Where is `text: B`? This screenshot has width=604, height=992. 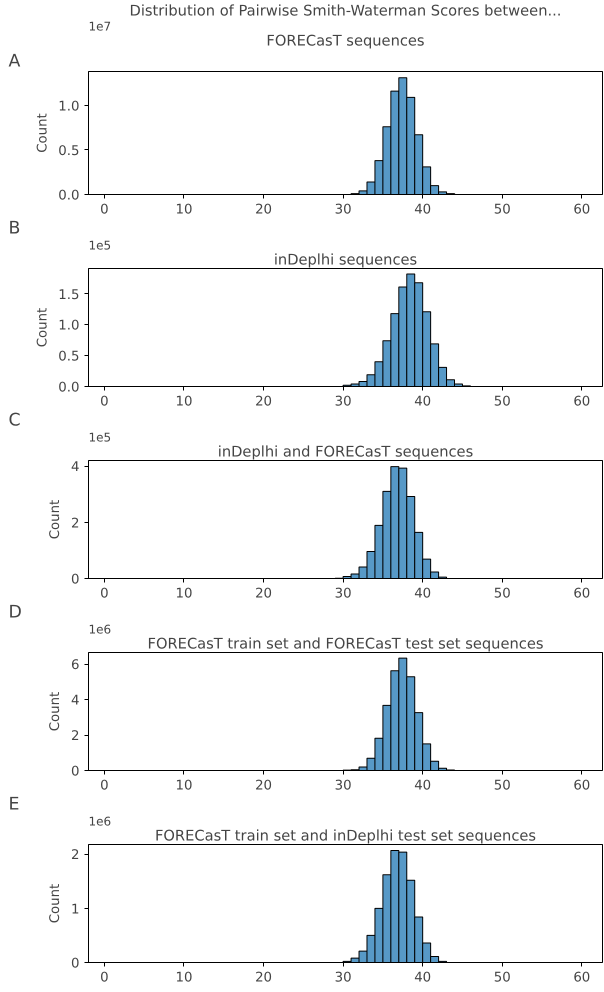 text: B is located at coordinates (14, 228).